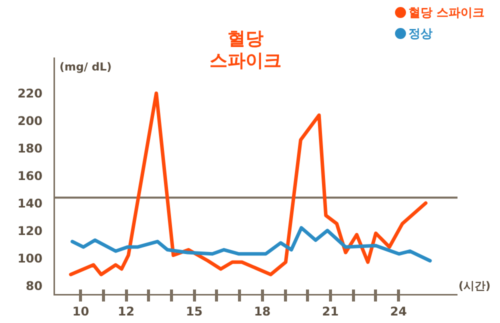 The image size is (500, 323). I want to click on y-tick-label: 120, so click(30, 231).